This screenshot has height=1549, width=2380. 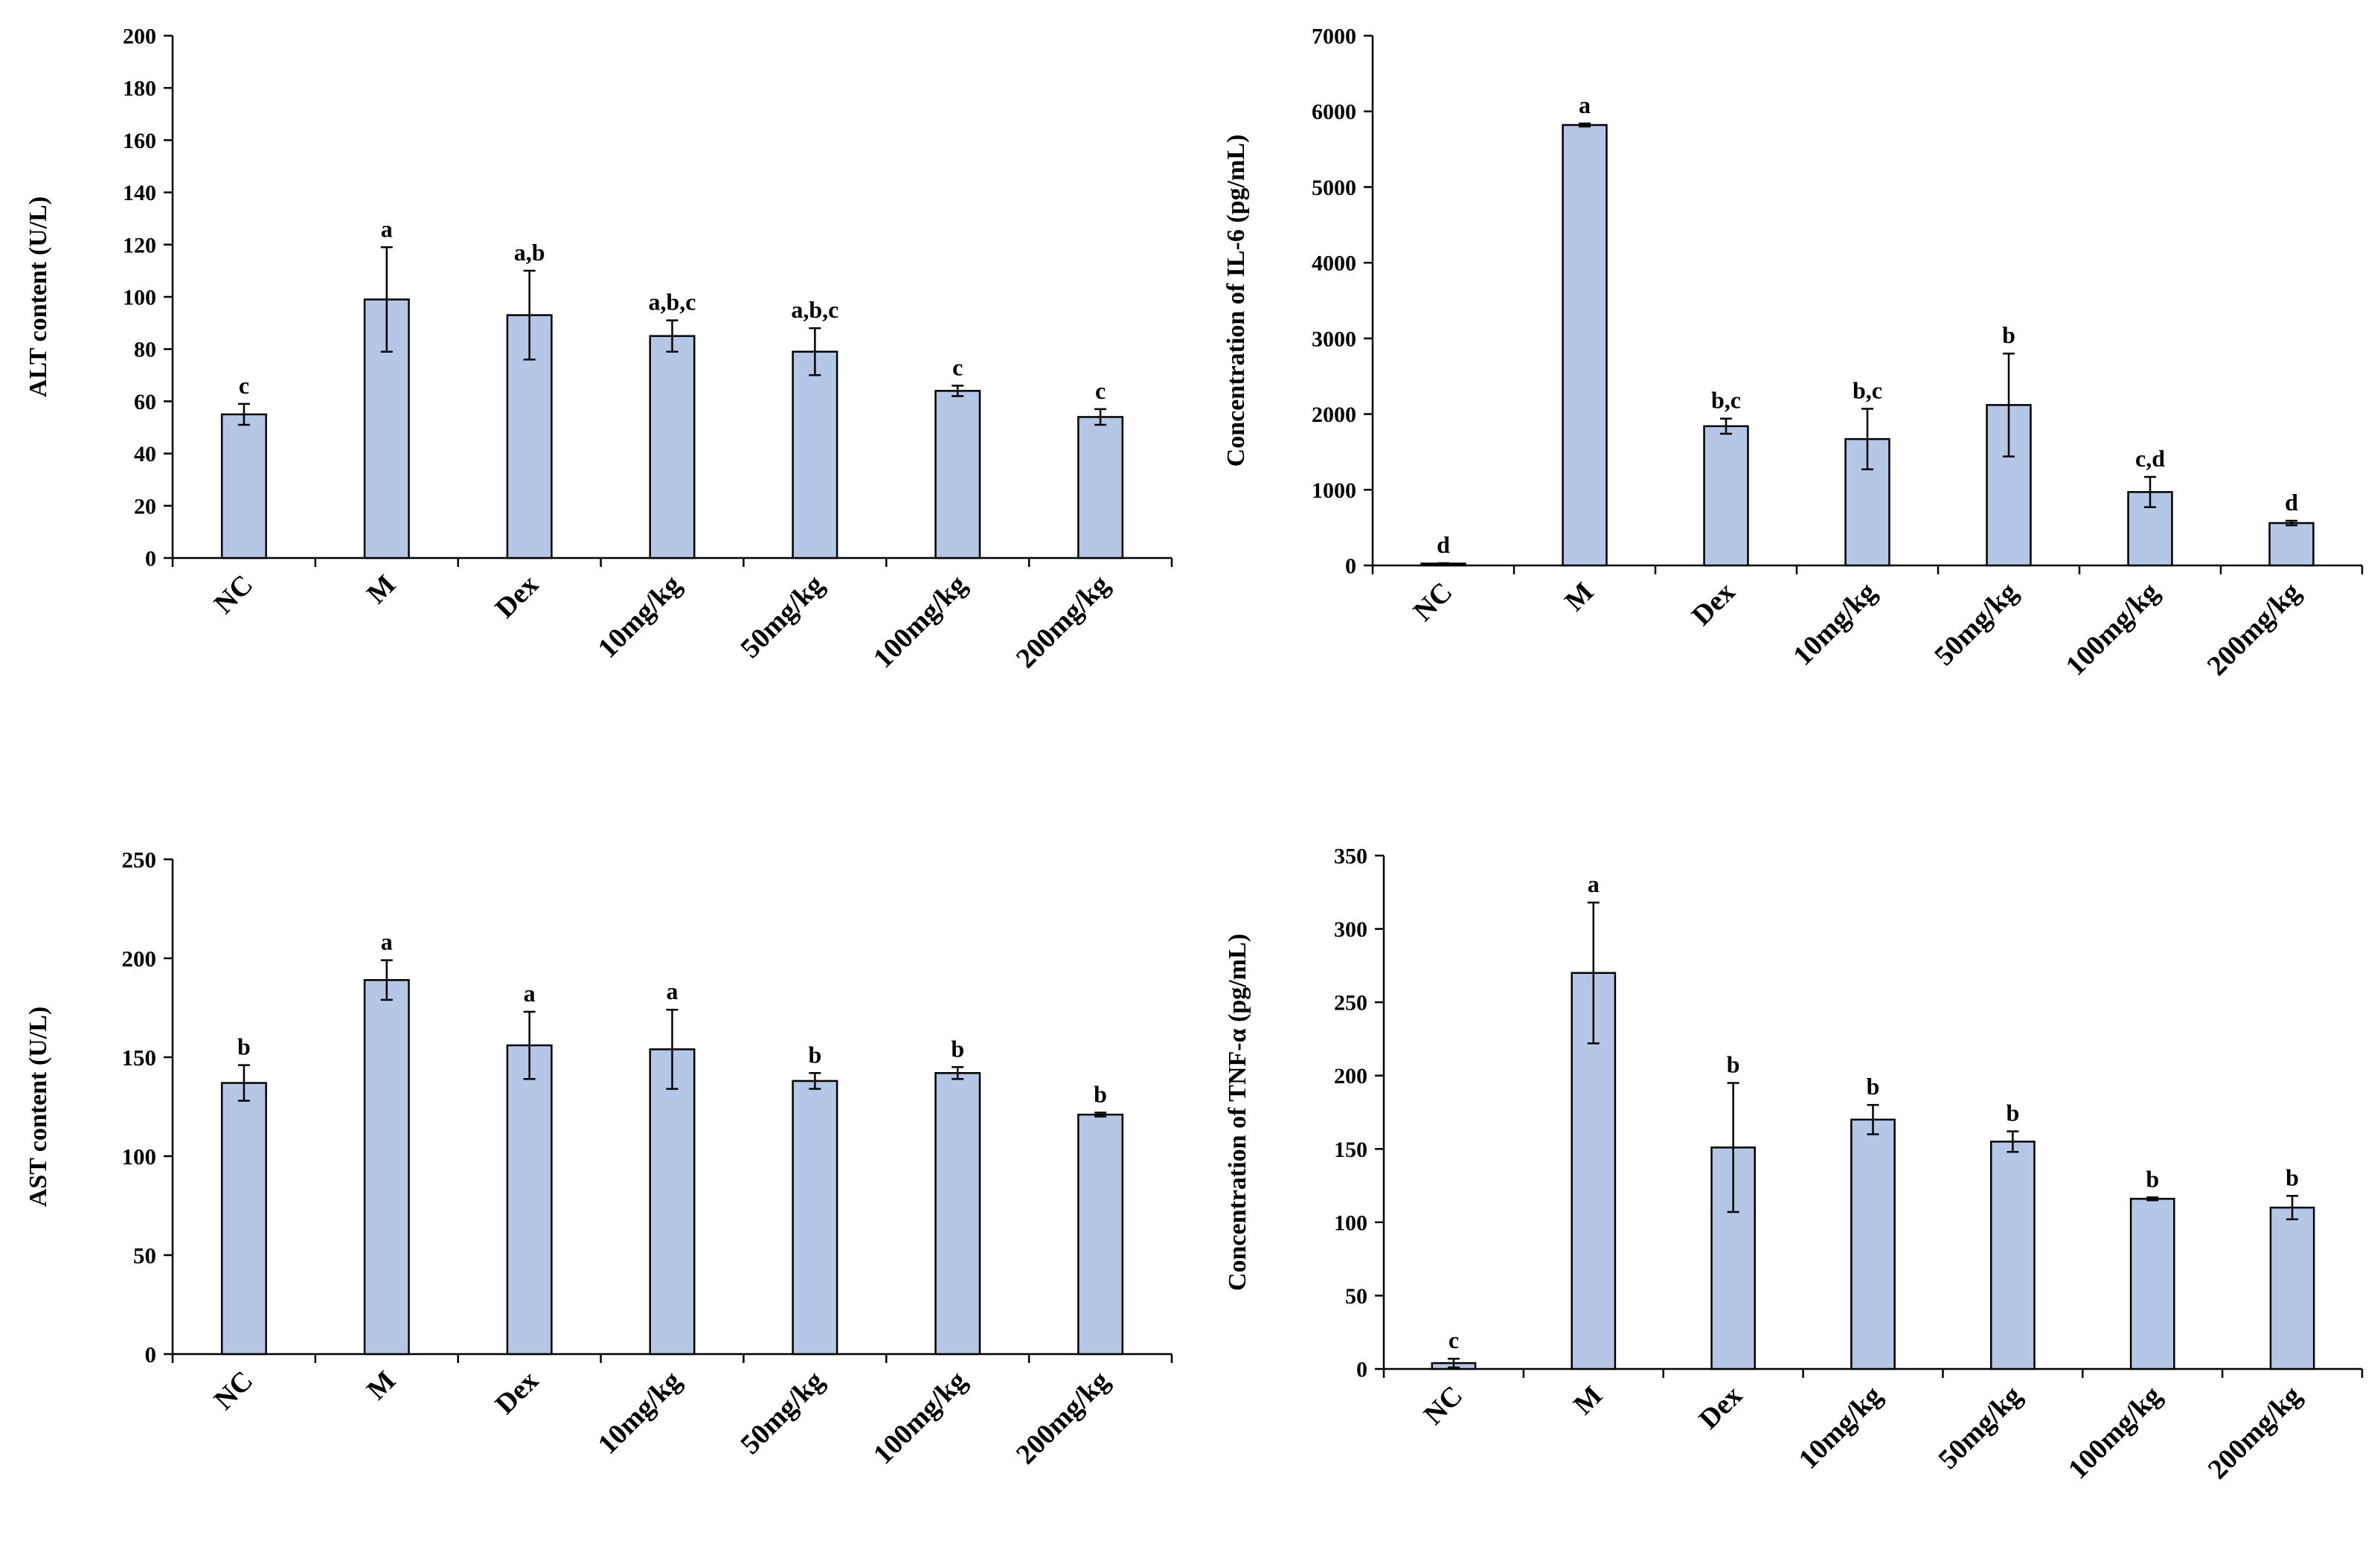 I want to click on y-axis-label: Concentration of TNF-α (pg/mL), so click(x=1237, y=1112).